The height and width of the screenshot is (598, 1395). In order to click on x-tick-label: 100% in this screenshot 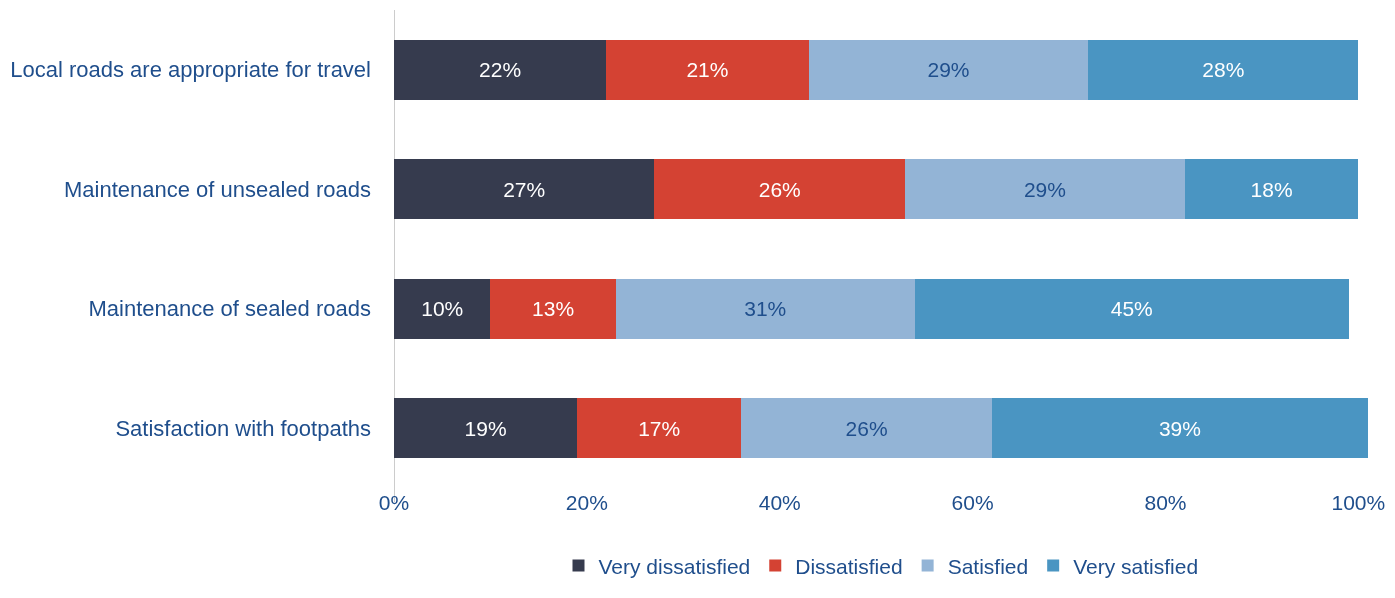, I will do `click(1358, 502)`.